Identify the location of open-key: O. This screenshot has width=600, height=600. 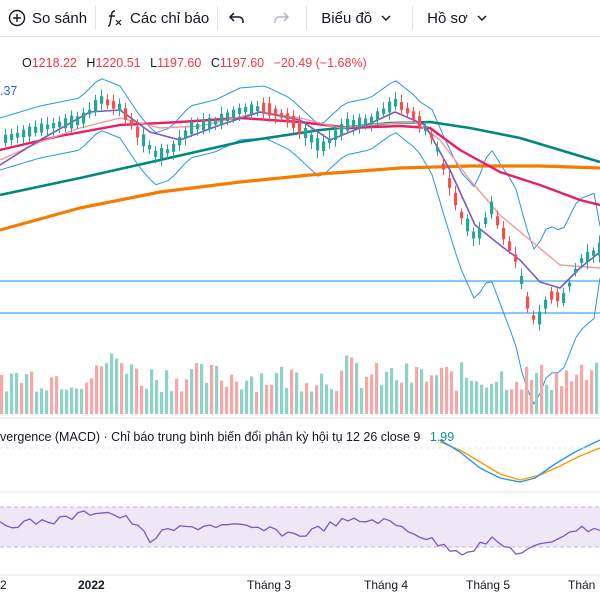
(27, 63).